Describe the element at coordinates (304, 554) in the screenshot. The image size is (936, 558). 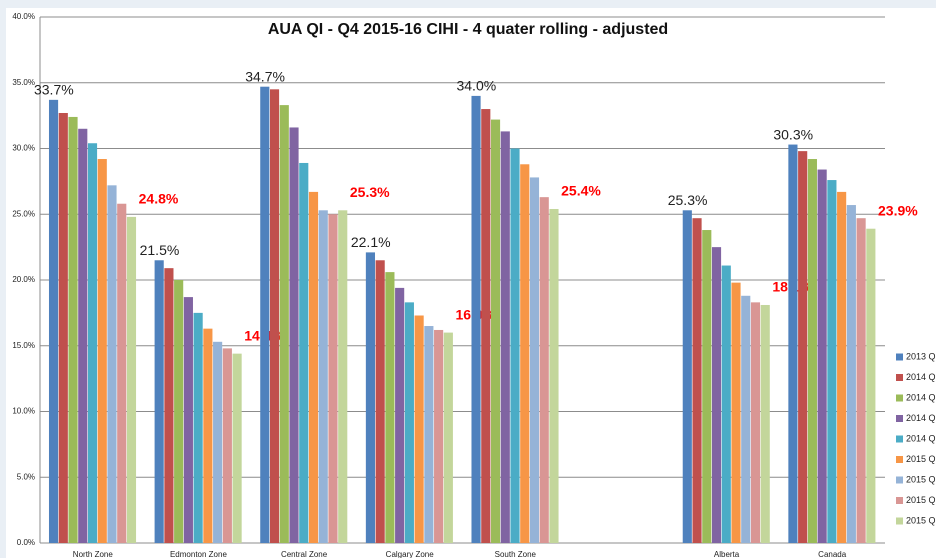
I see `x-tick-label: Central Zone` at that location.